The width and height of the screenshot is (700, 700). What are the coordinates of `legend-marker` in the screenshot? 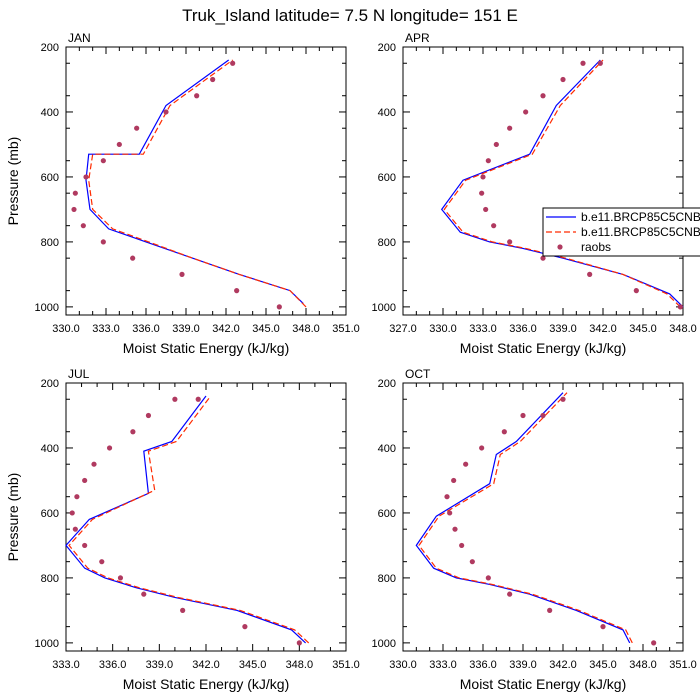 It's located at (560, 247).